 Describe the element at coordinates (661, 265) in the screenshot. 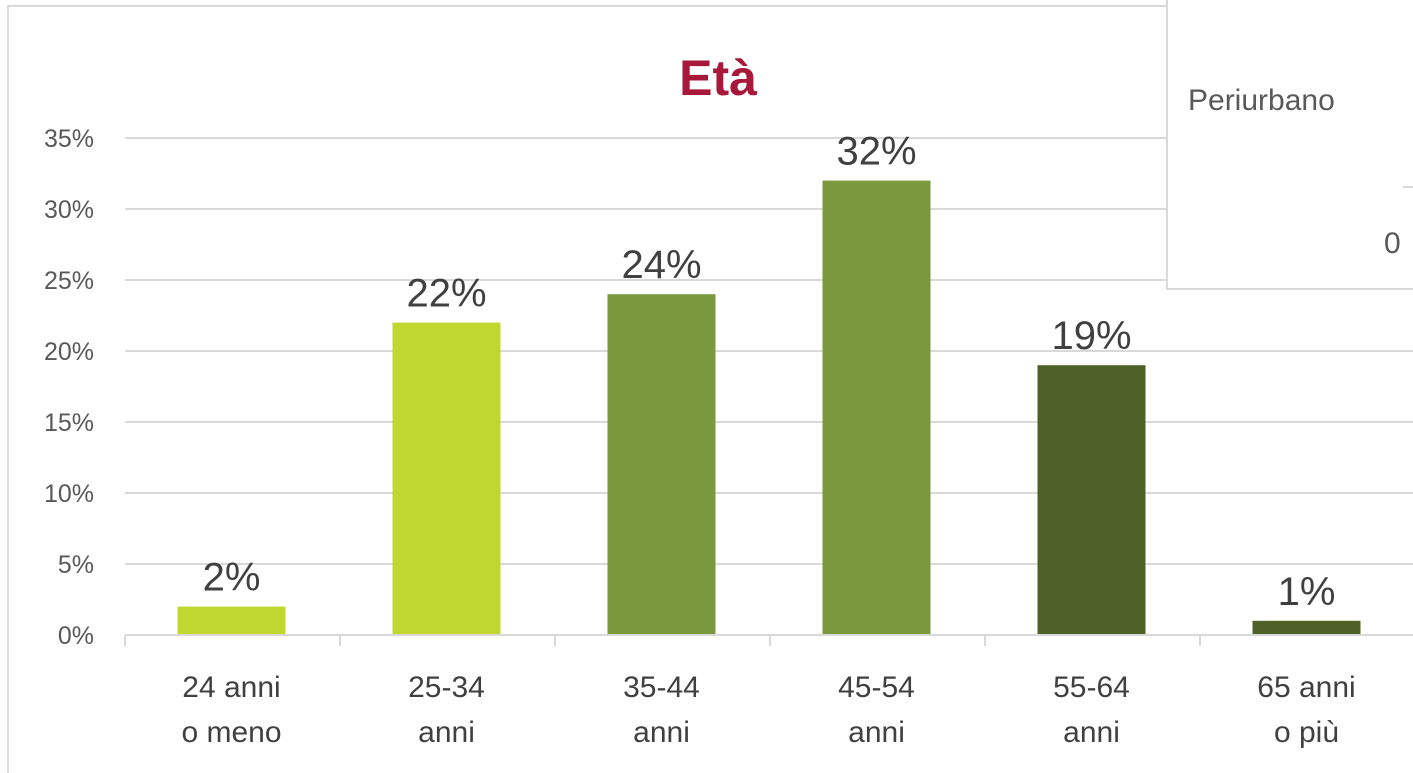

I see `data-label: 24%` at that location.